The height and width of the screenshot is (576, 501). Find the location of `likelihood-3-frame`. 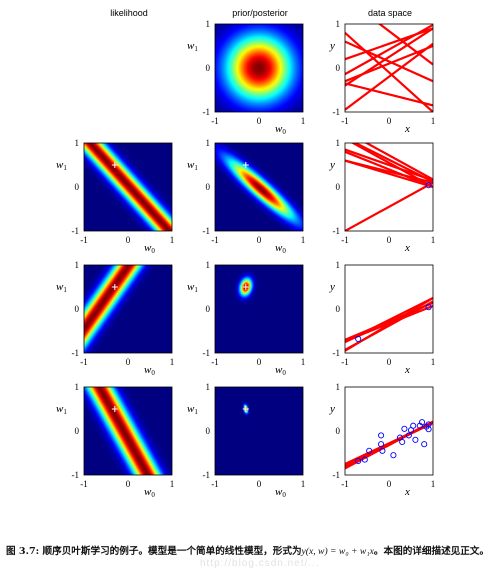

likelihood-3-frame is located at coordinates (128, 431).